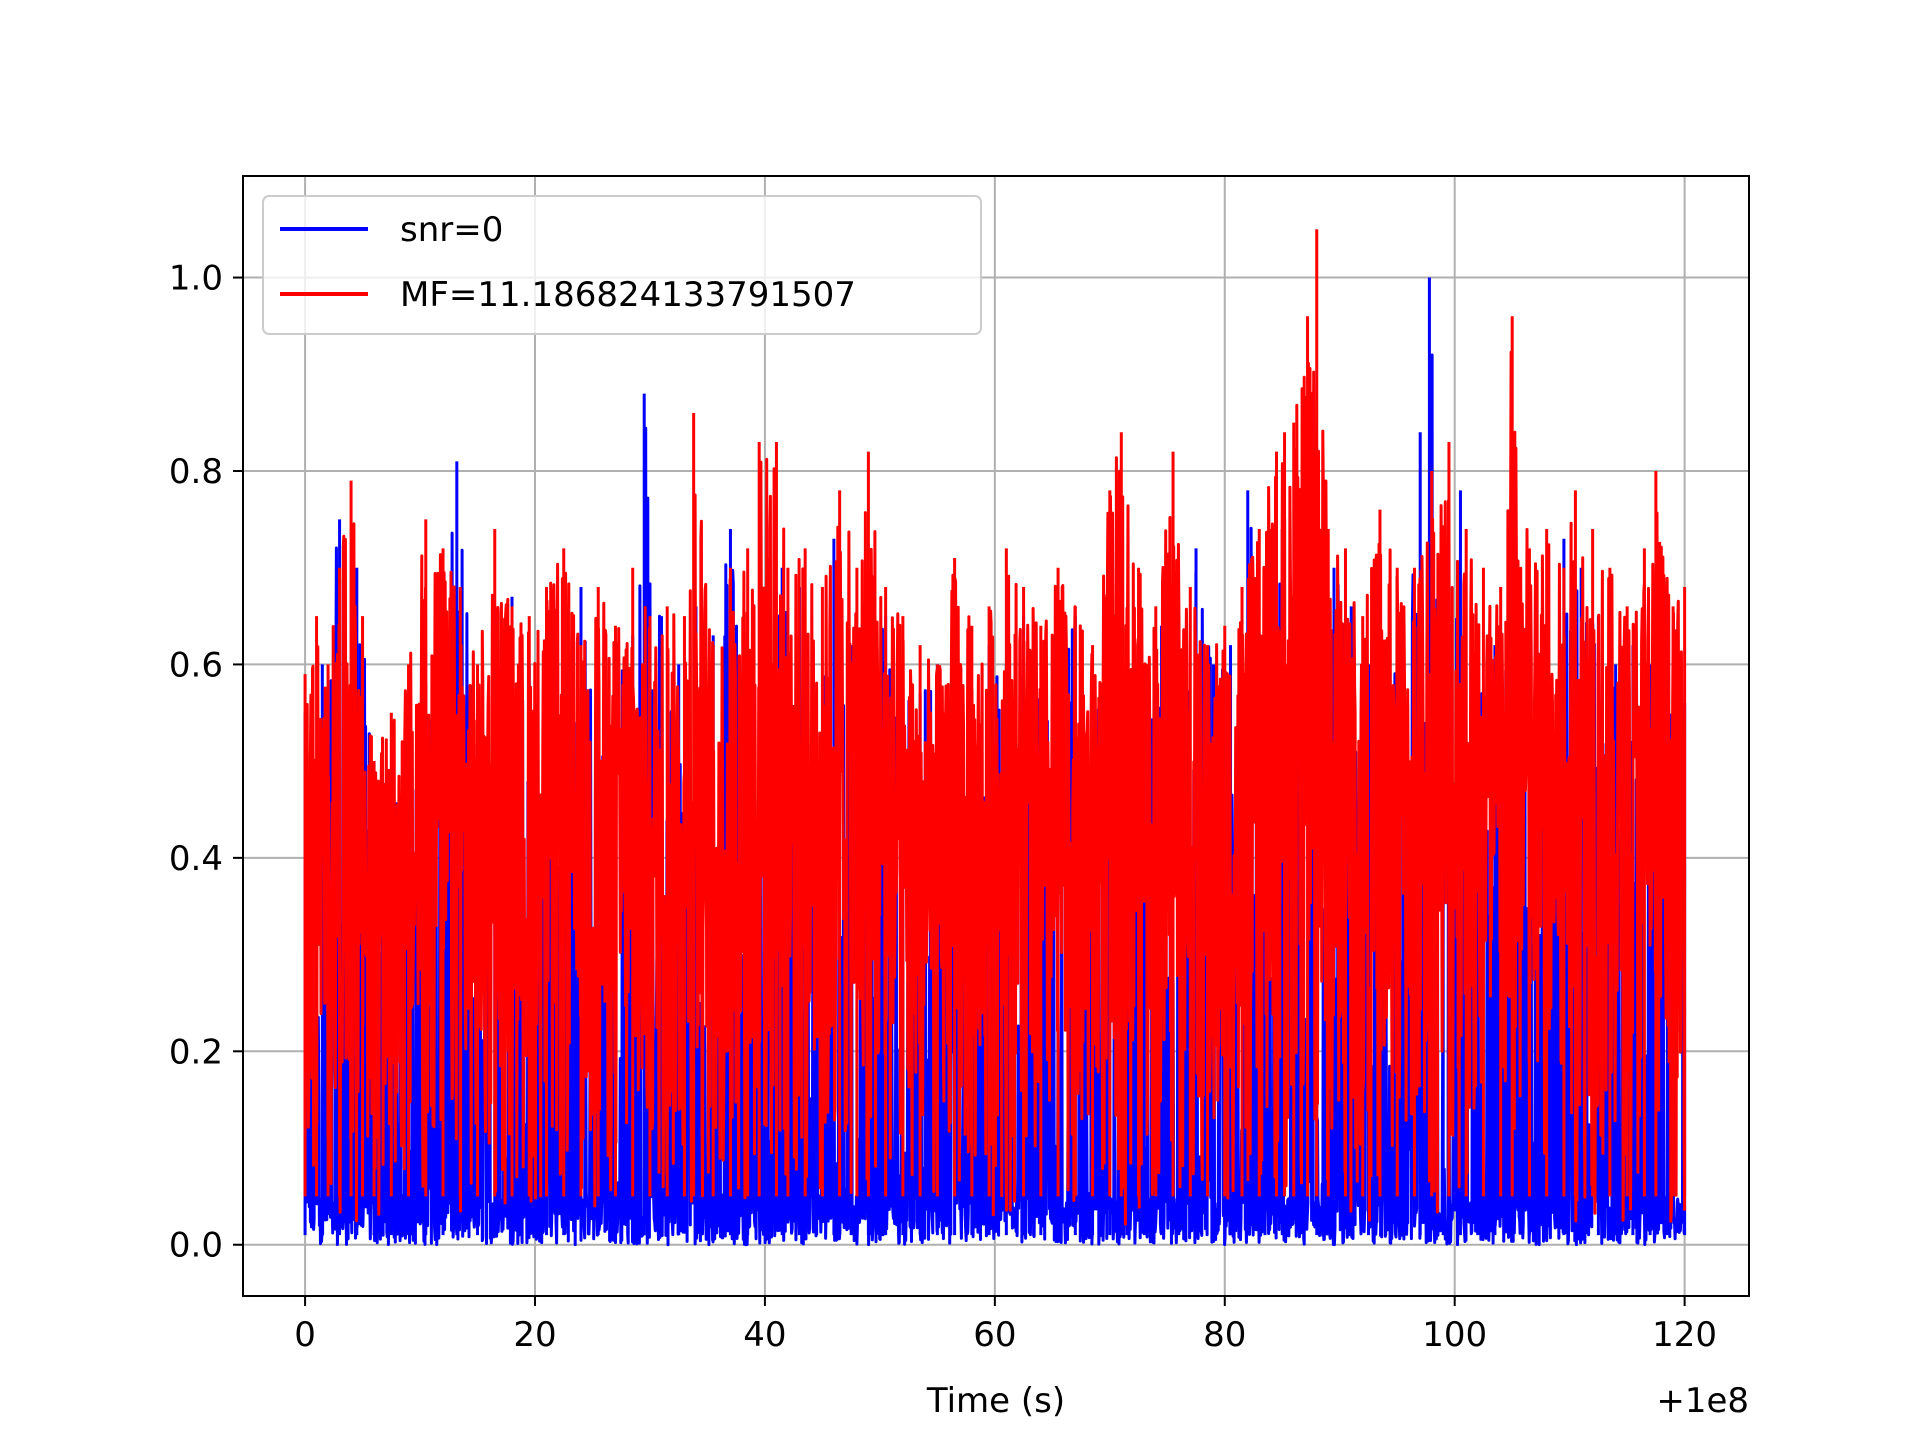 Image resolution: width=1920 pixels, height=1440 pixels. I want to click on legend-box, so click(622, 265).